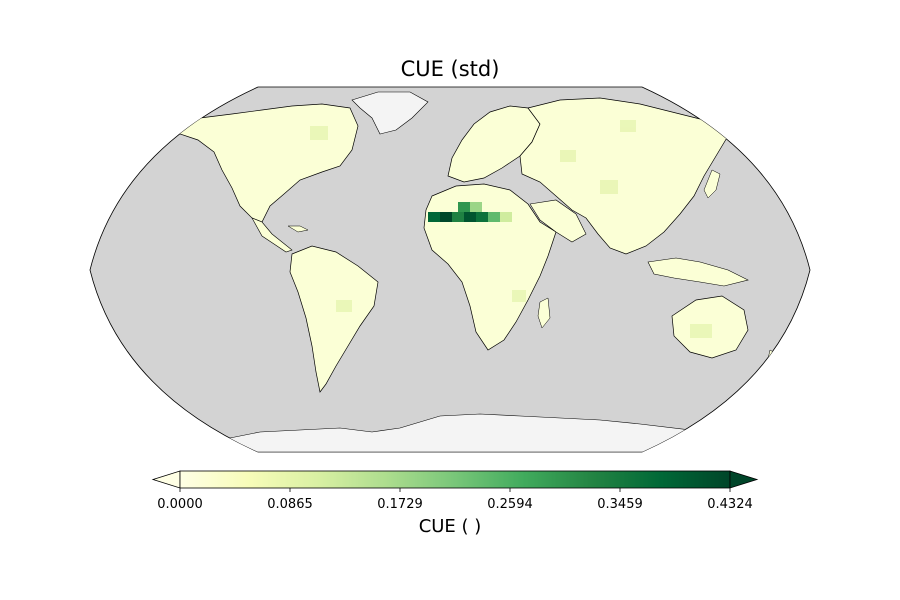 The height and width of the screenshot is (600, 900). I want to click on africa, so click(490, 267).